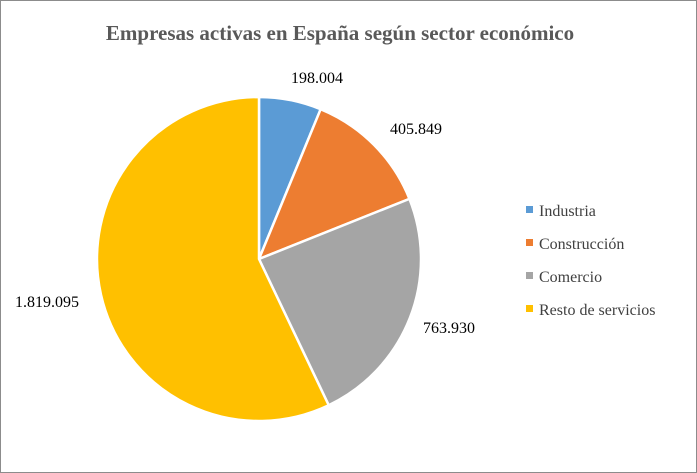  I want to click on legend-entry: Construcción, so click(581, 244).